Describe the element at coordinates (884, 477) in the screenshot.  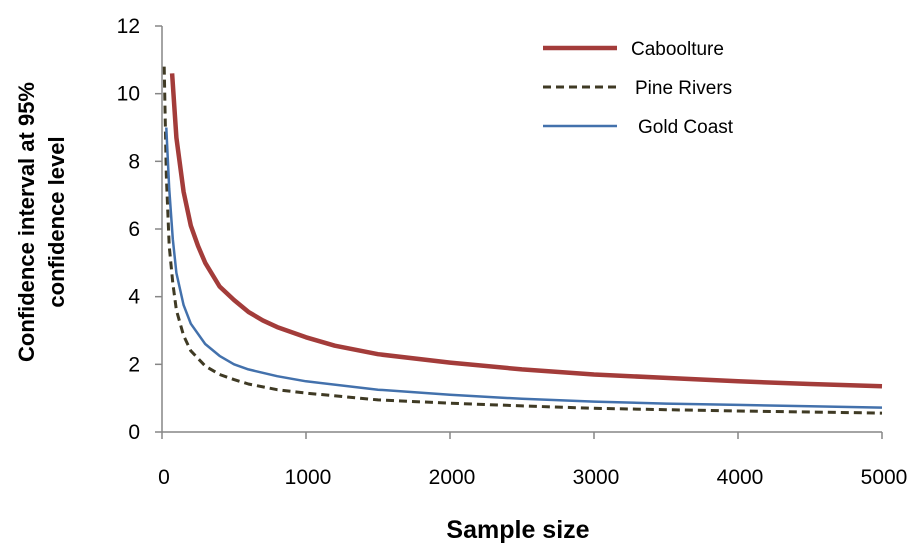
I see `x-tick-label: 5000` at that location.